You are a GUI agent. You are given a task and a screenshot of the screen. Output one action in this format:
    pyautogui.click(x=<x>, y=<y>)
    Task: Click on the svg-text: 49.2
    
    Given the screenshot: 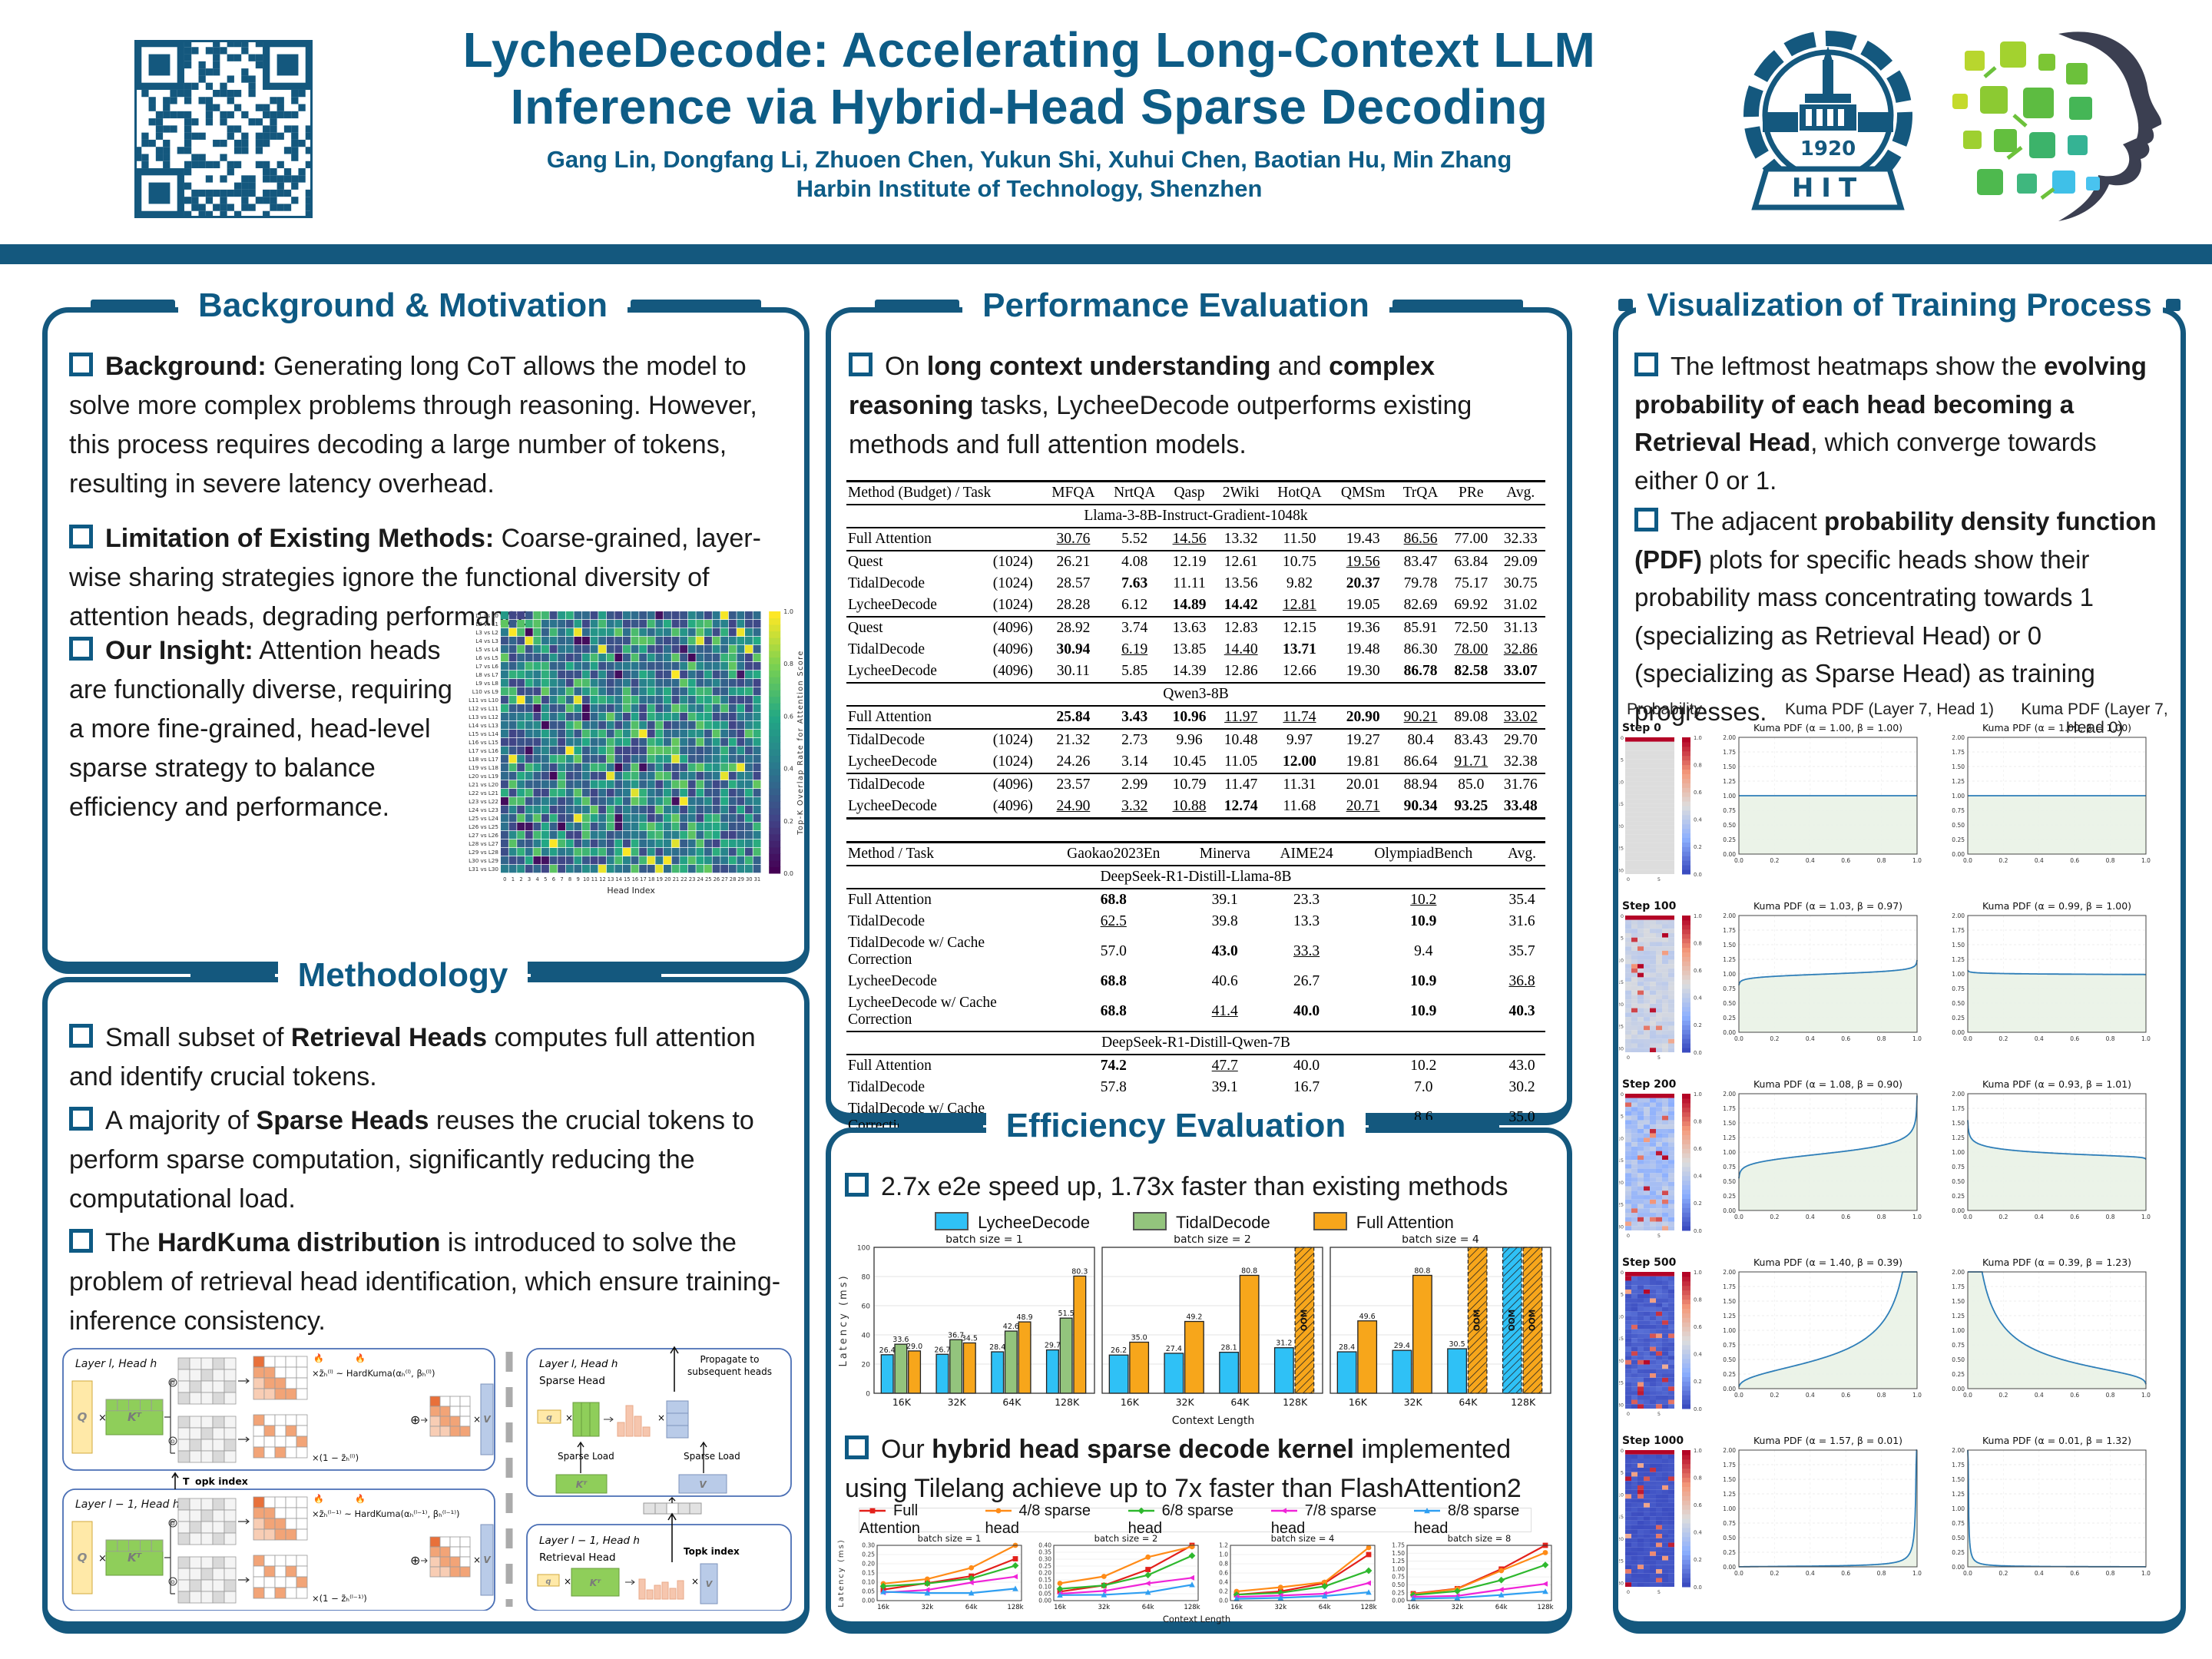 What is the action you would take?
    pyautogui.click(x=1194, y=1317)
    